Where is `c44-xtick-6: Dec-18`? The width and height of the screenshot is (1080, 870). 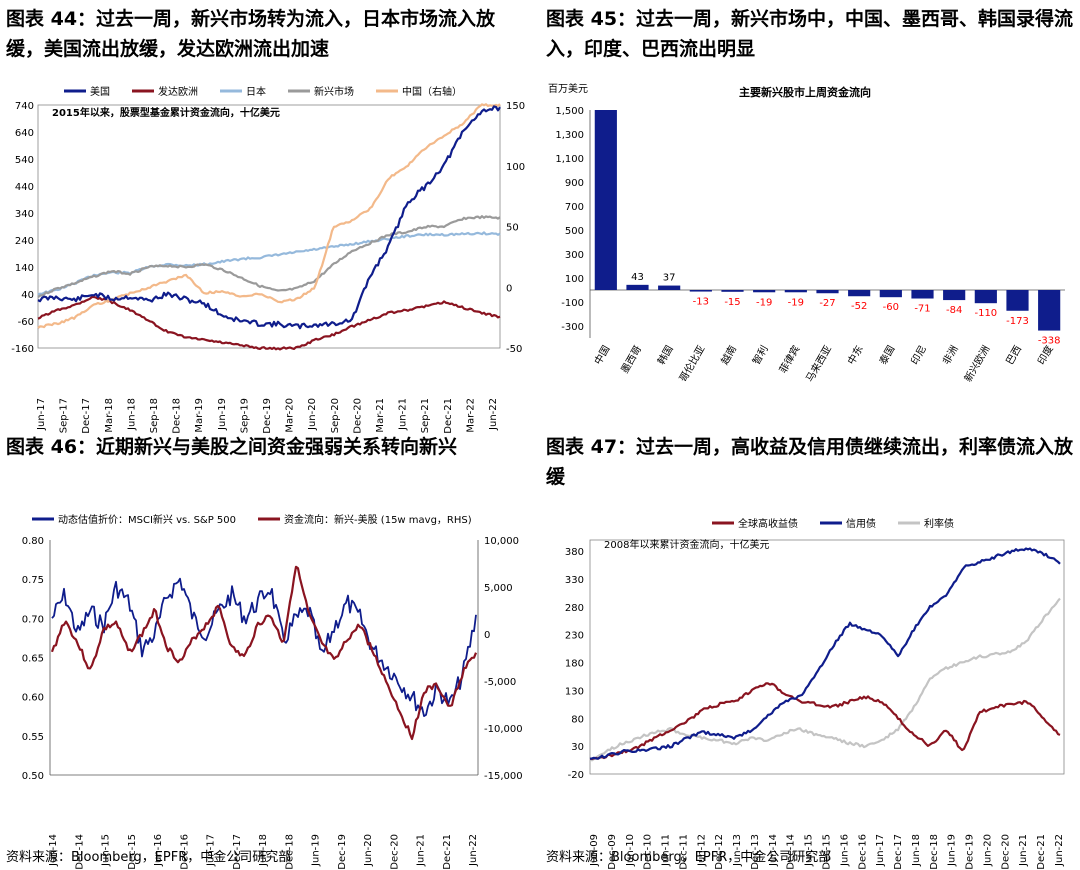 c44-xtick-6: Dec-18 is located at coordinates (177, 416).